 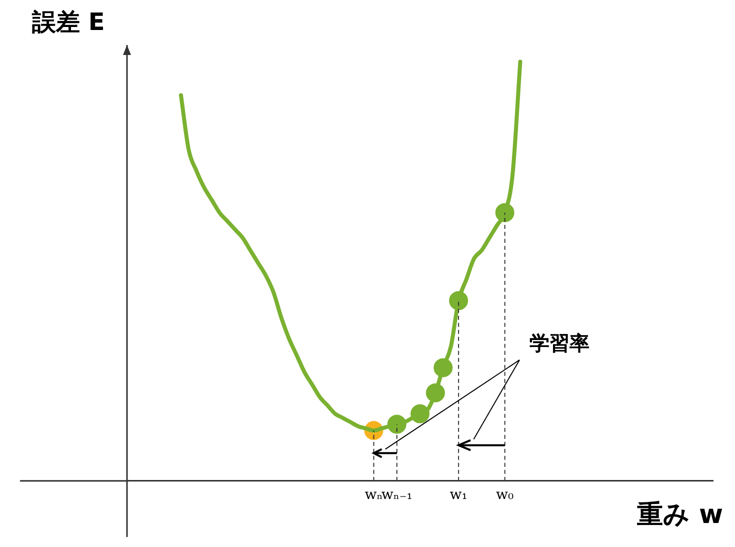 I want to click on y-axis-title: 誤差 E, so click(x=68, y=22).